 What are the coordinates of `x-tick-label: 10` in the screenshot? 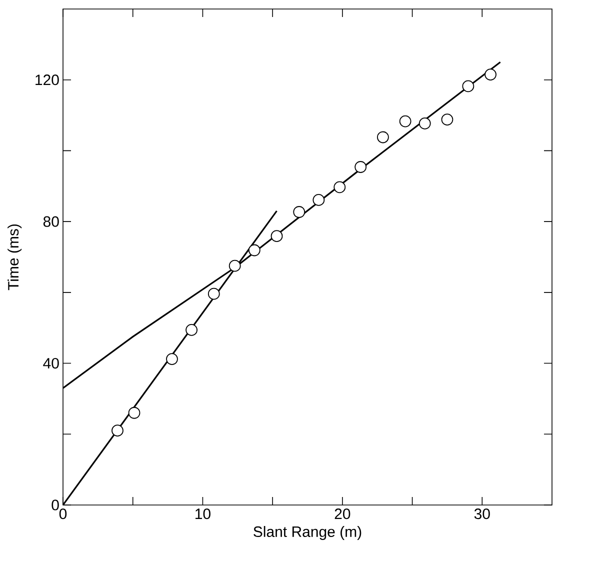 It's located at (203, 514).